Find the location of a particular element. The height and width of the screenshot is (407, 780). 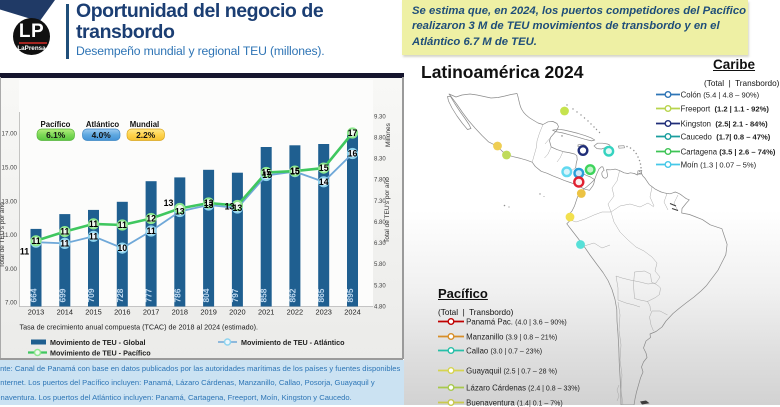

svg-text: 709 is located at coordinates (91, 295).